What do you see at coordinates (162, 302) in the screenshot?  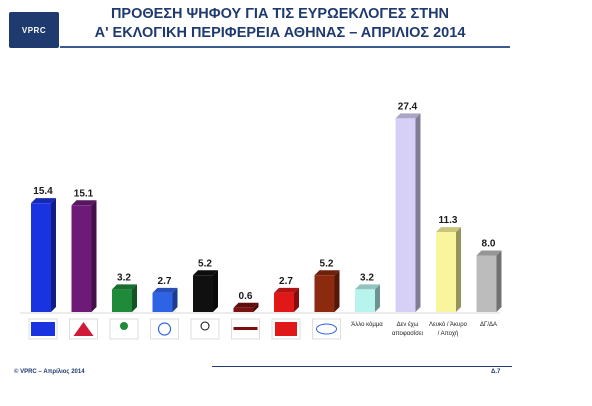 I see `bar-front-potami` at bounding box center [162, 302].